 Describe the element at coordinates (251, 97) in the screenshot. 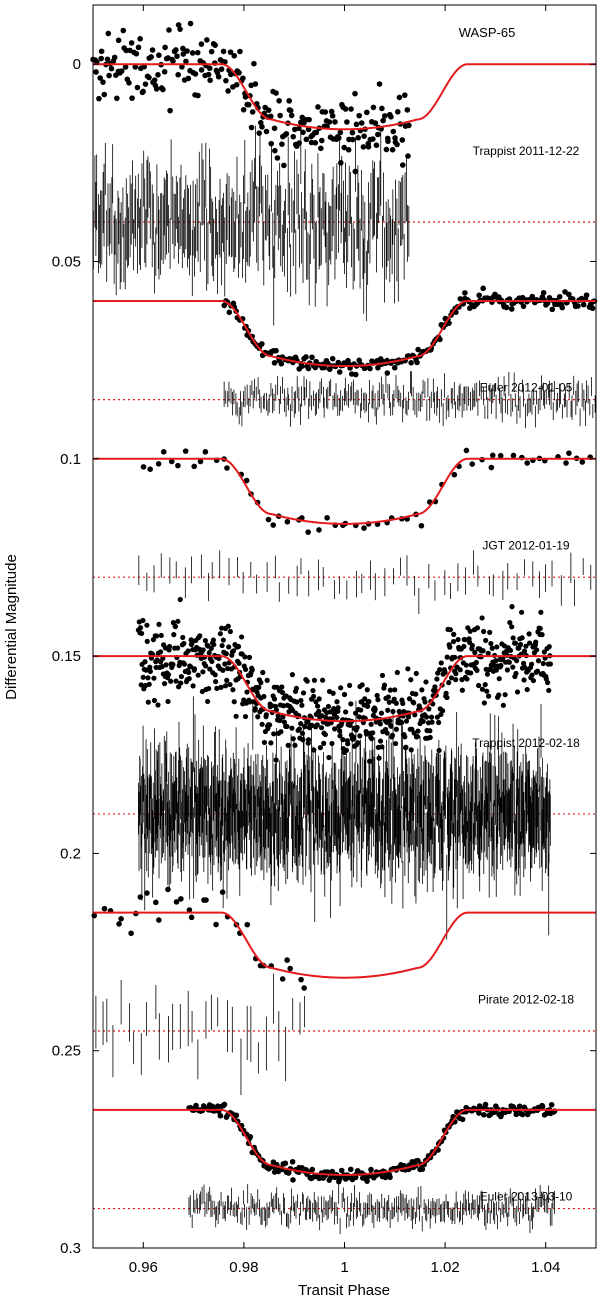

I see `data-points` at that location.